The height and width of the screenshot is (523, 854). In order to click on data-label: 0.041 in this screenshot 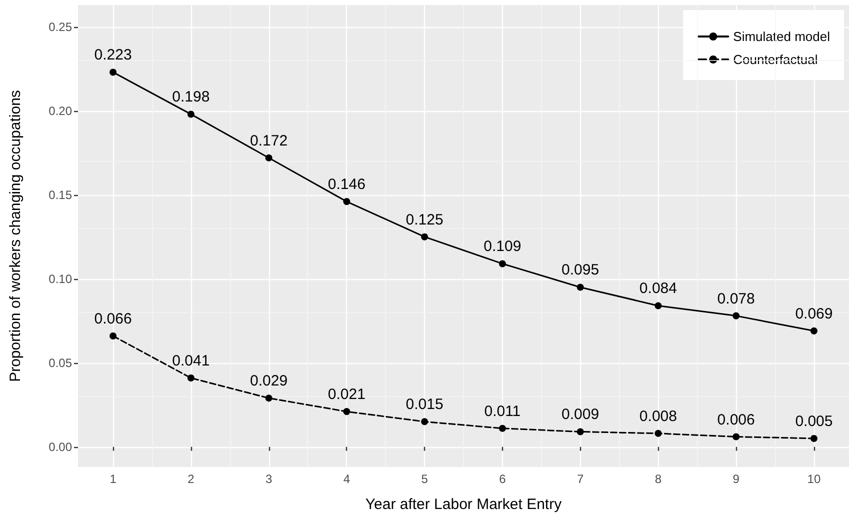, I will do `click(191, 361)`.